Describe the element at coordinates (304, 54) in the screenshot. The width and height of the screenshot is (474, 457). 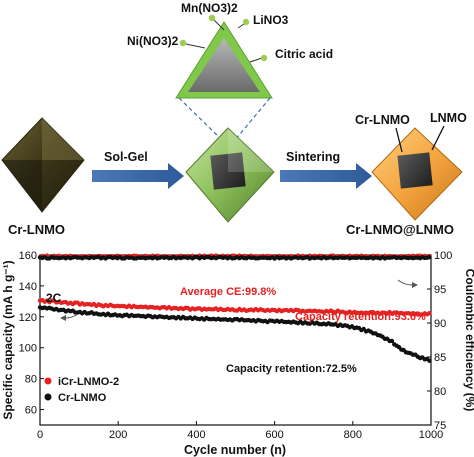
I see `precursor-citric-label: Citric acid` at that location.